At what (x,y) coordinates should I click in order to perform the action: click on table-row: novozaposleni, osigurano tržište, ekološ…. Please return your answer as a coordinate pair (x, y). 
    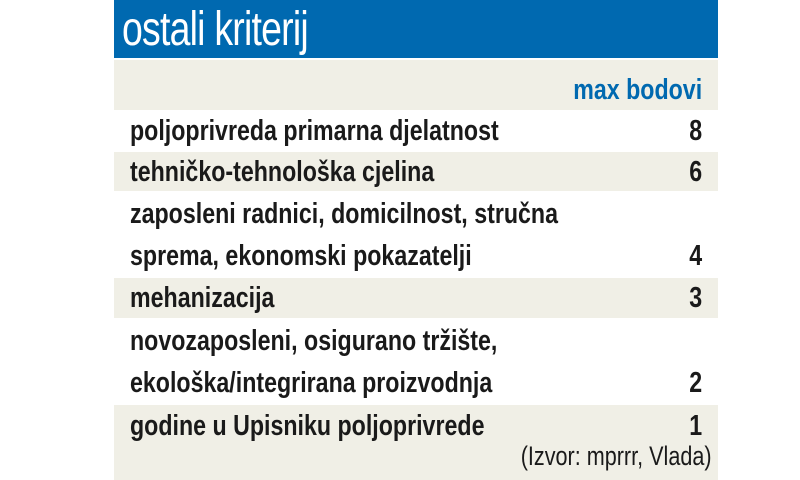
    Looking at the image, I should click on (416, 361).